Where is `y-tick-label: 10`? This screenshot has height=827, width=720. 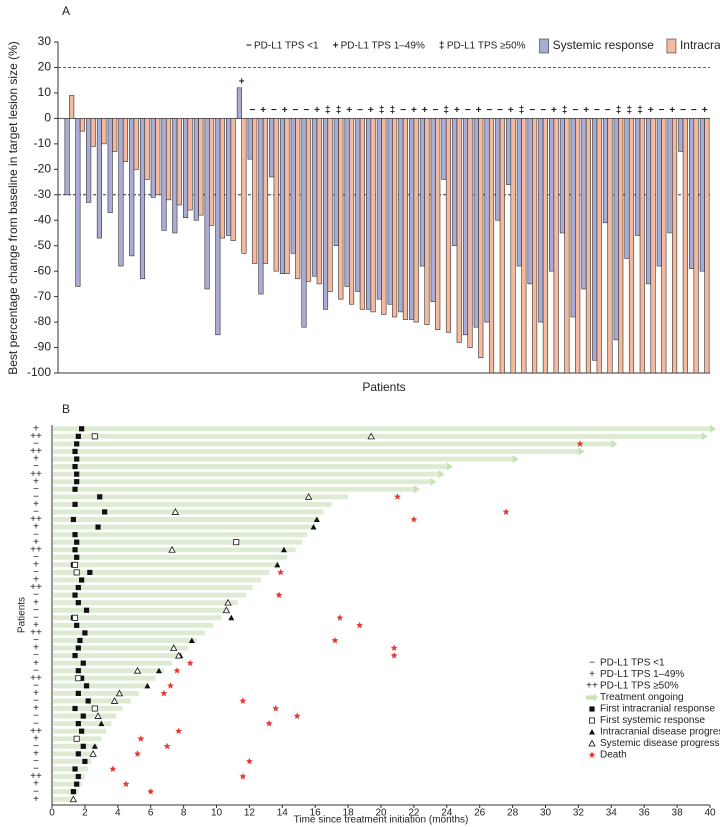
y-tick-label: 10 is located at coordinates (45, 92).